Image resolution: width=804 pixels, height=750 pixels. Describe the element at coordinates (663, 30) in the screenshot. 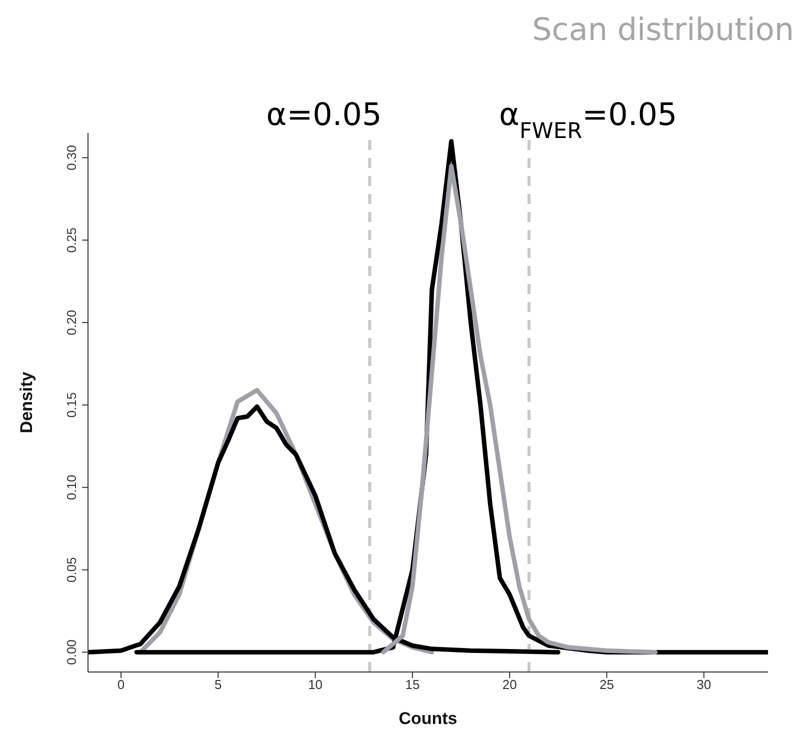

I see `chart-title: Scan distribution` at that location.